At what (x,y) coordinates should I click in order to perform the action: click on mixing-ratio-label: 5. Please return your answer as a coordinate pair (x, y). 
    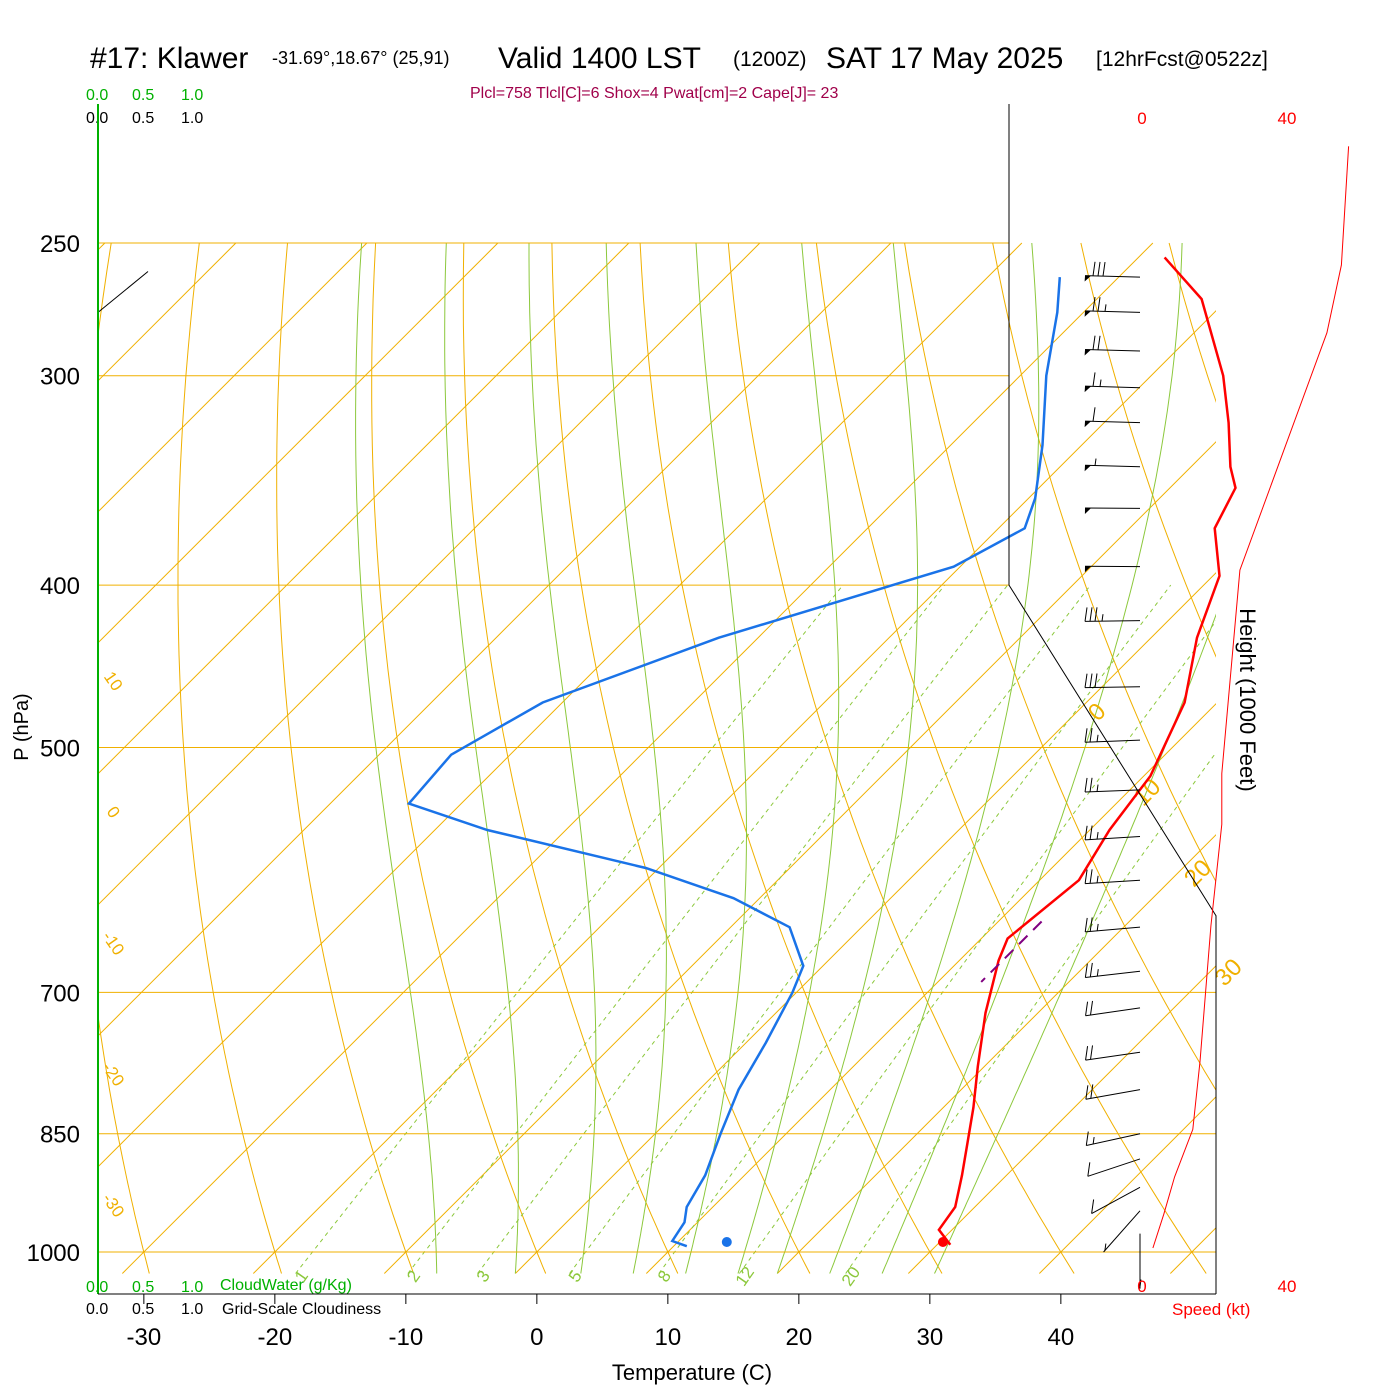
    Looking at the image, I should click on (575, 1276).